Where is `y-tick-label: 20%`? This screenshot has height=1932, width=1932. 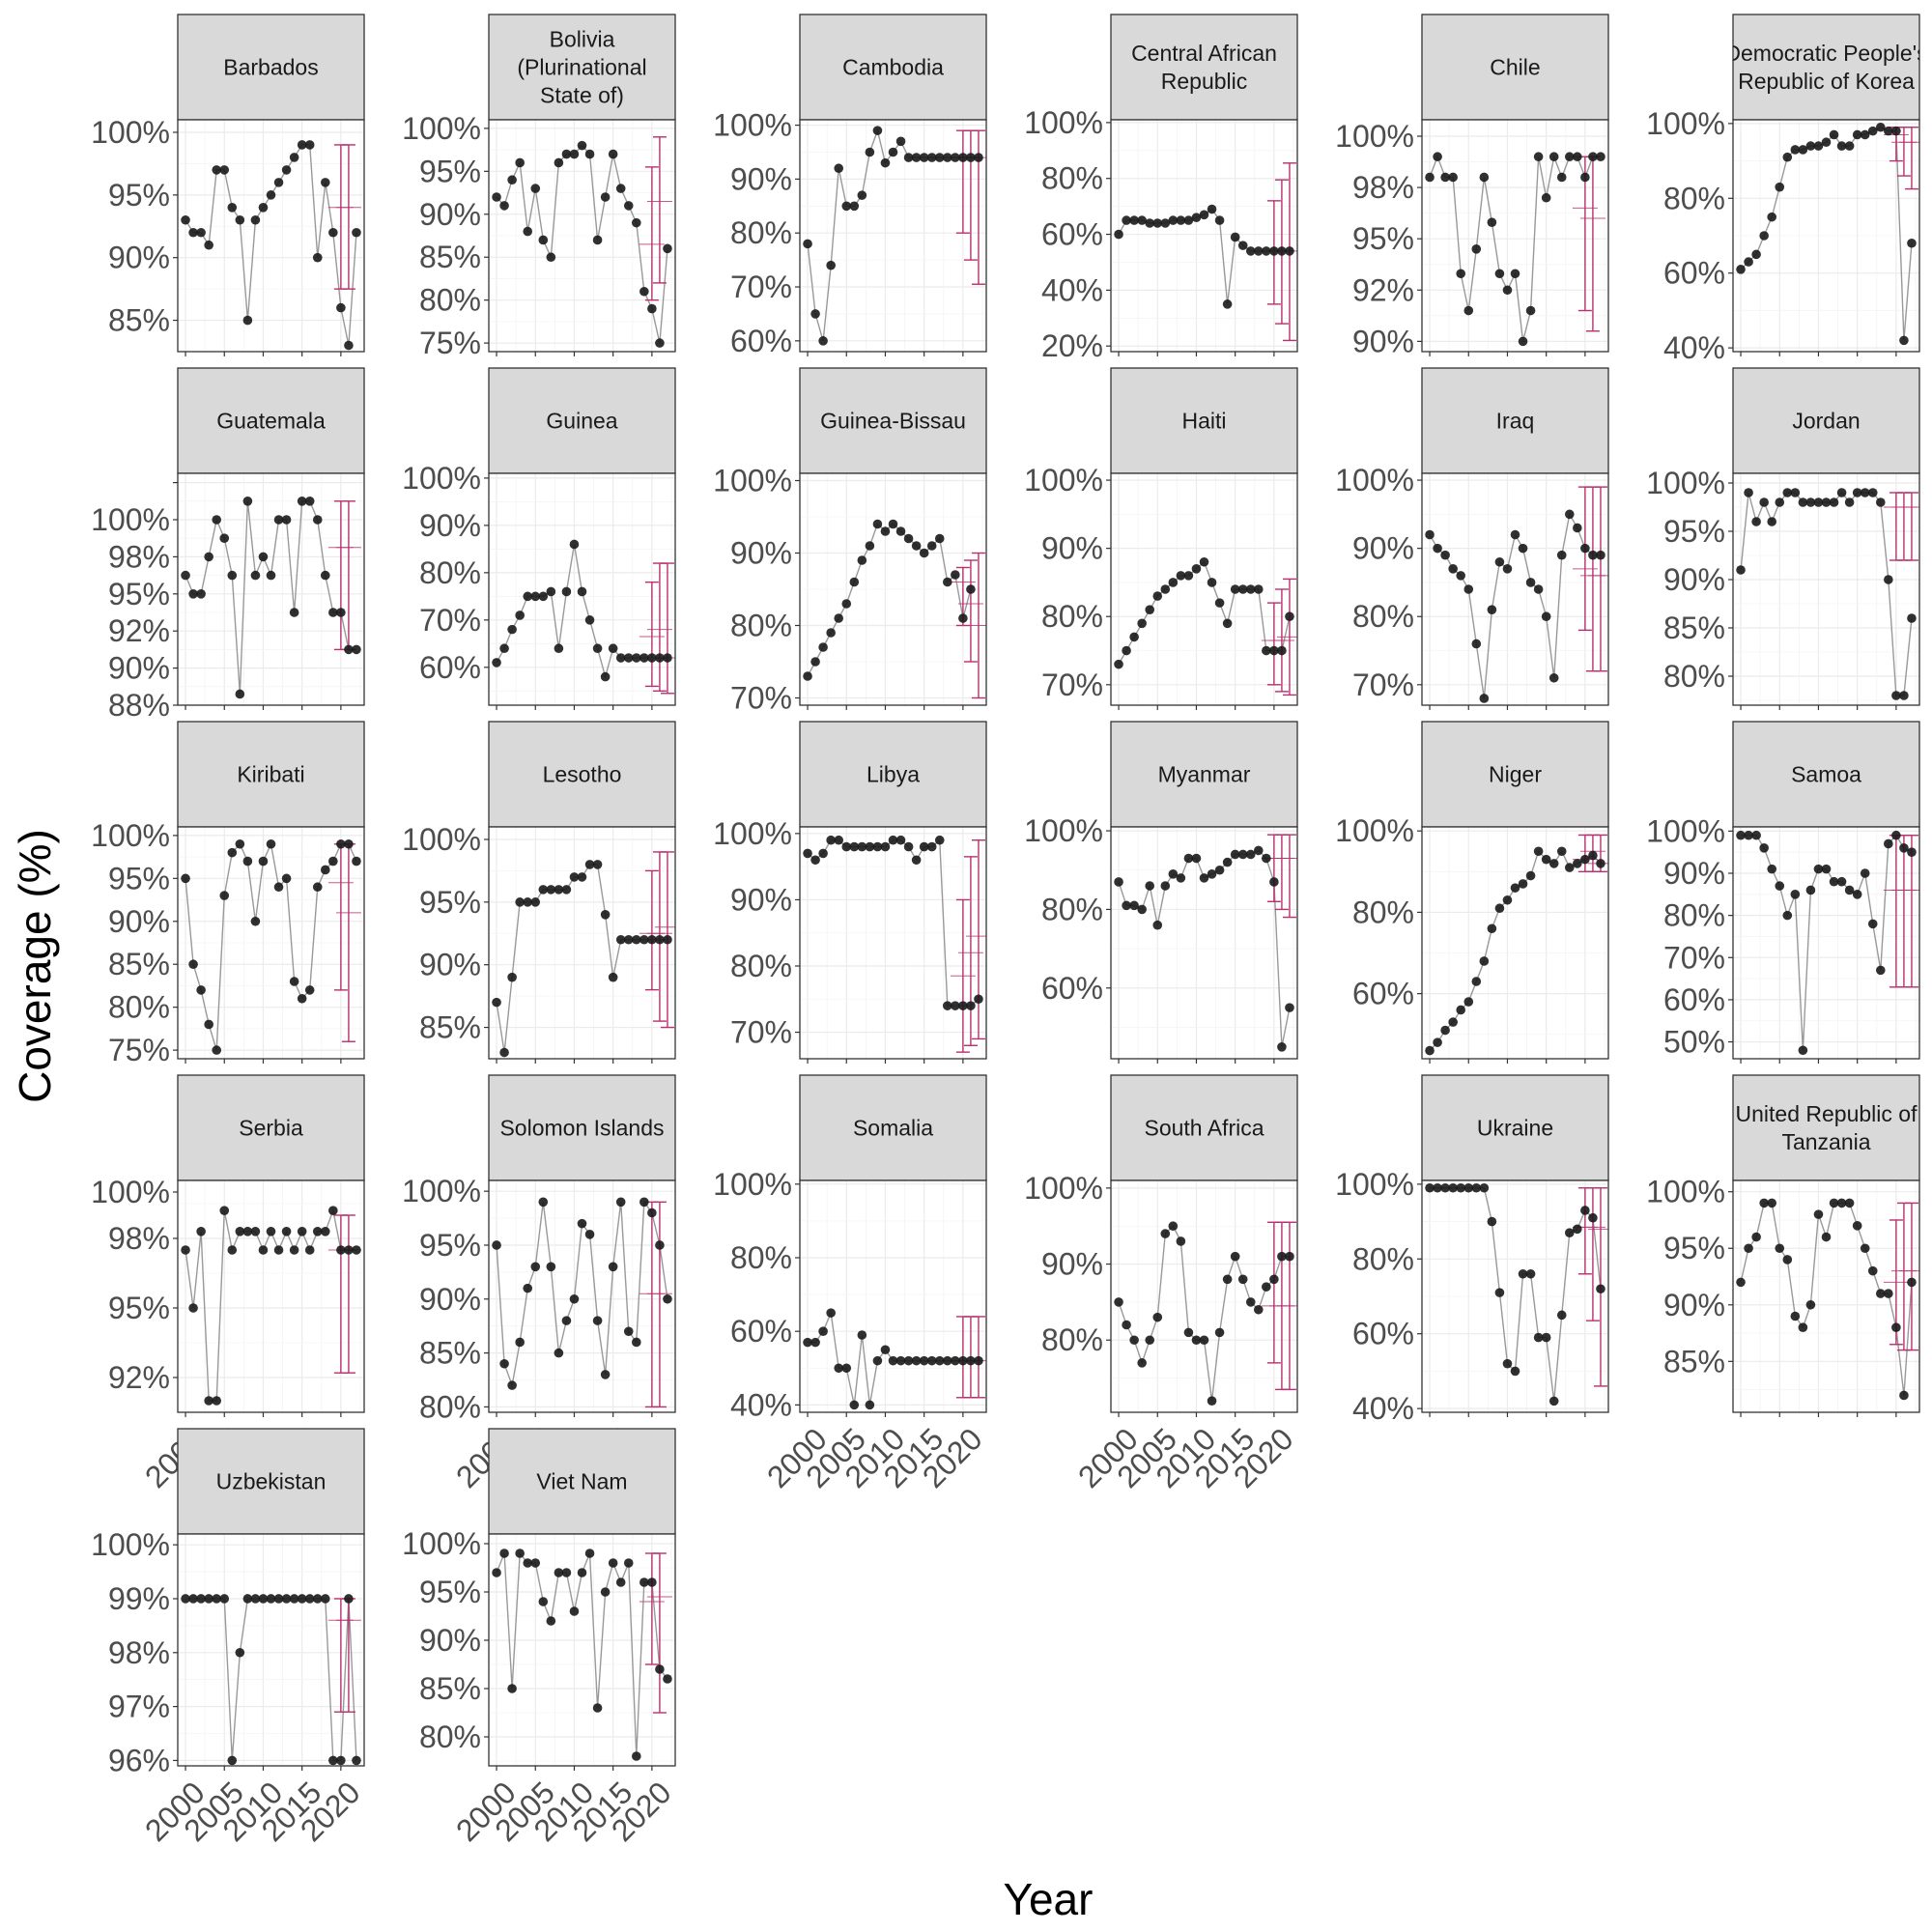
y-tick-label: 20% is located at coordinates (1072, 345).